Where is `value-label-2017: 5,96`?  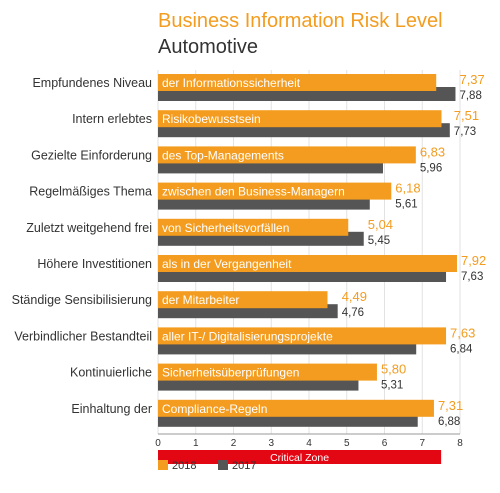
value-label-2017: 5,96 is located at coordinates (431, 168).